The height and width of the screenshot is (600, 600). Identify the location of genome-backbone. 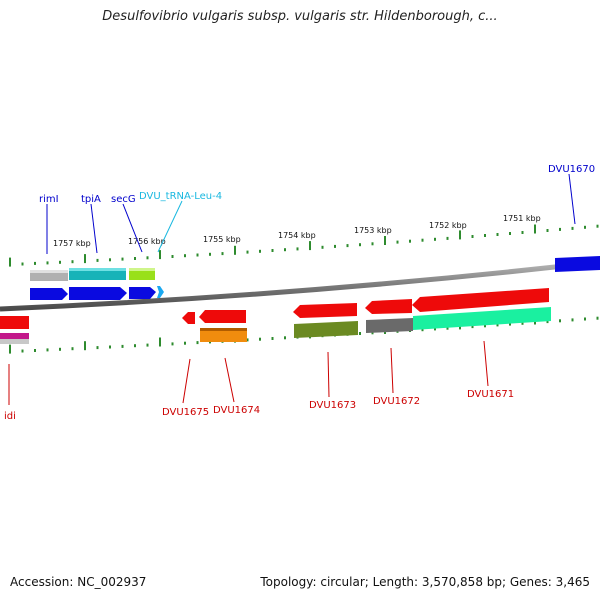
(300, 285).